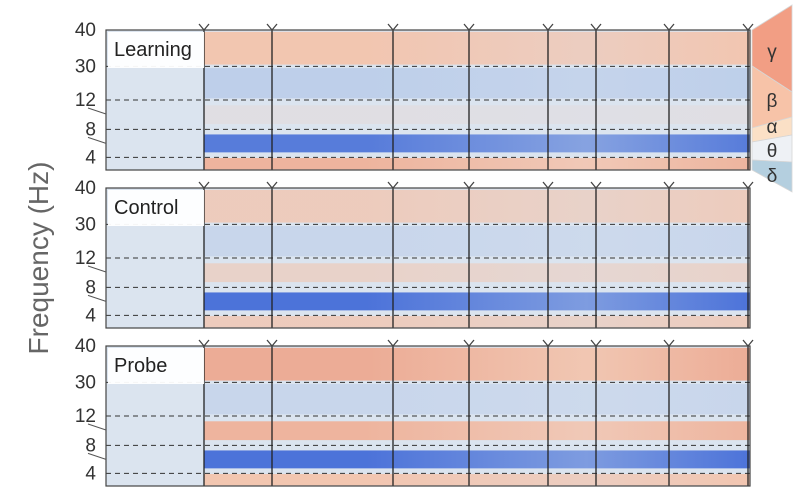  I want to click on band-symbol: γ, so click(772, 52).